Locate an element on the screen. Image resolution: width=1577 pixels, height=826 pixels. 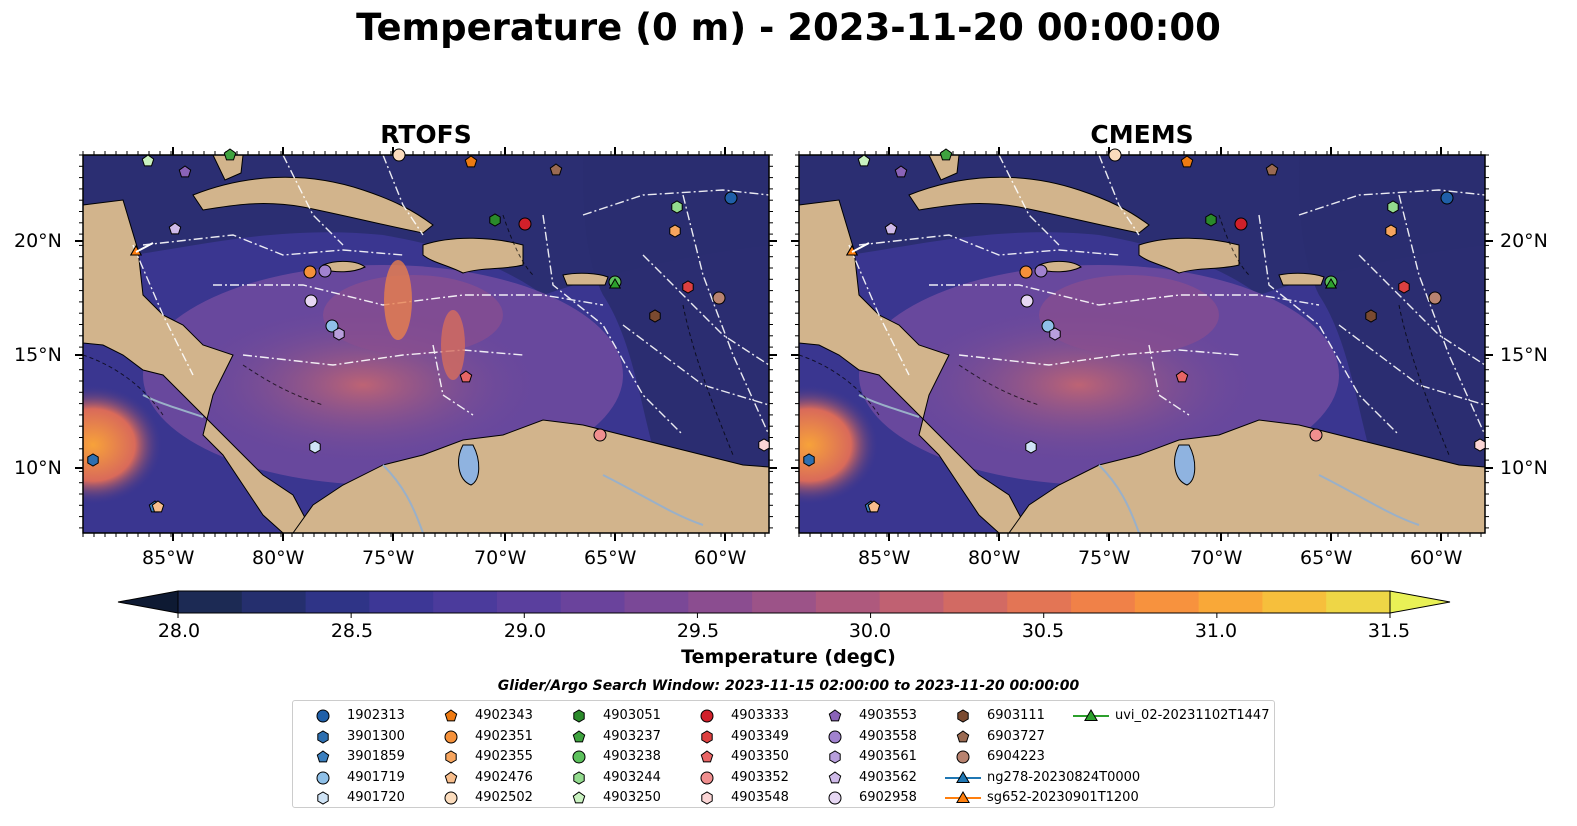
cbar-tick-31-5: 31.5 is located at coordinates (1389, 631).